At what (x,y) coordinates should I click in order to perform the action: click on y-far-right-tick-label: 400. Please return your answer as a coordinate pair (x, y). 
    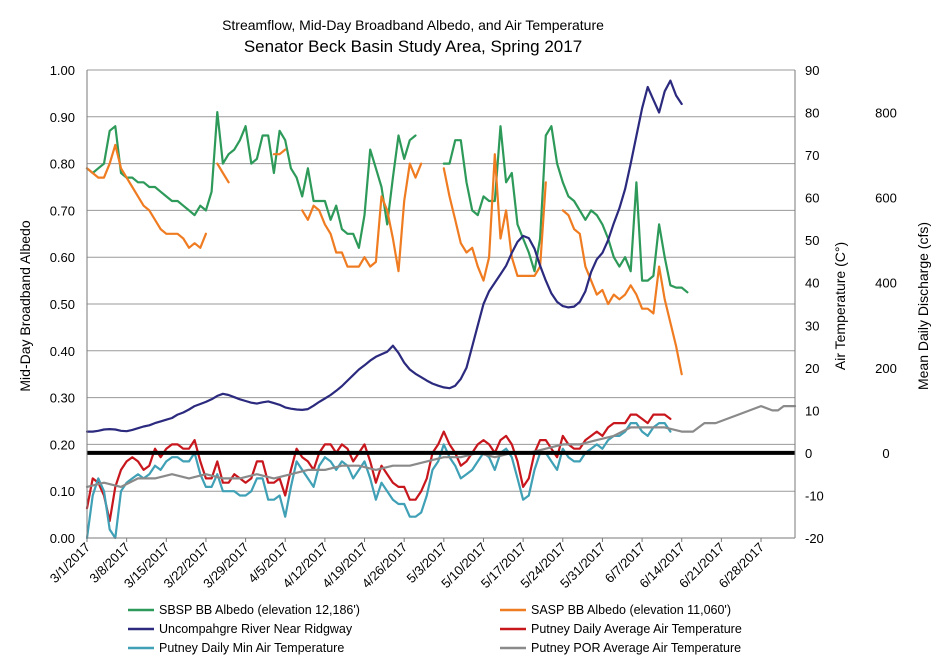
    Looking at the image, I should click on (886, 283).